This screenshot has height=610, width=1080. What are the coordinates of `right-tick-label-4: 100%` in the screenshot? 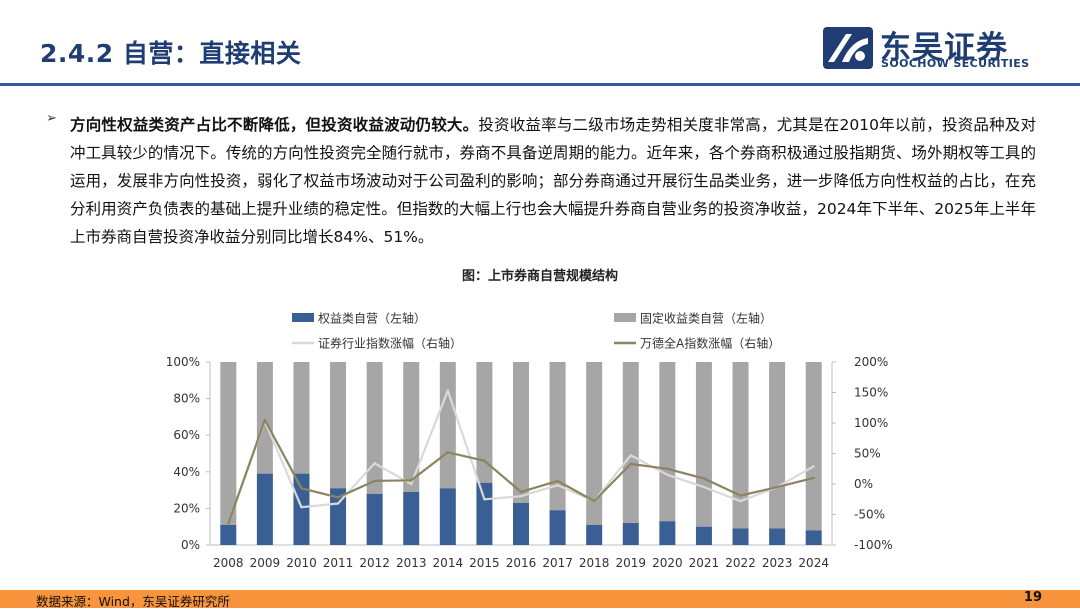 It's located at (871, 423).